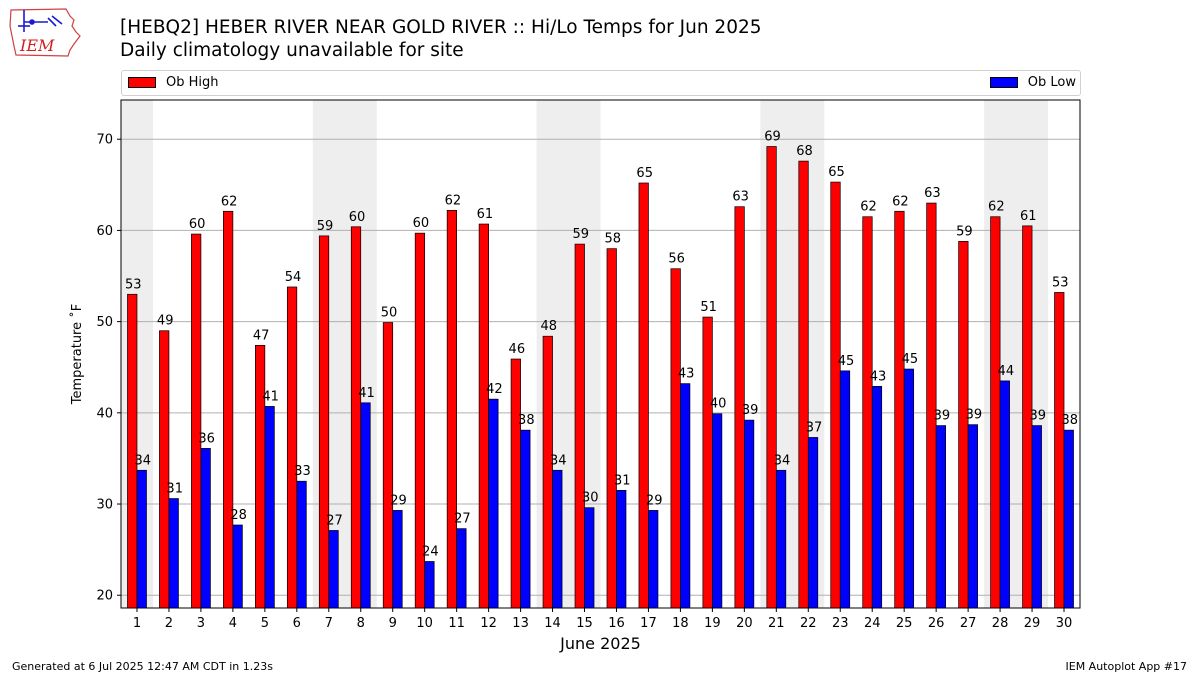 This screenshot has height=675, width=1200. What do you see at coordinates (590, 498) in the screenshot?
I see `data-label-low: 30` at bounding box center [590, 498].